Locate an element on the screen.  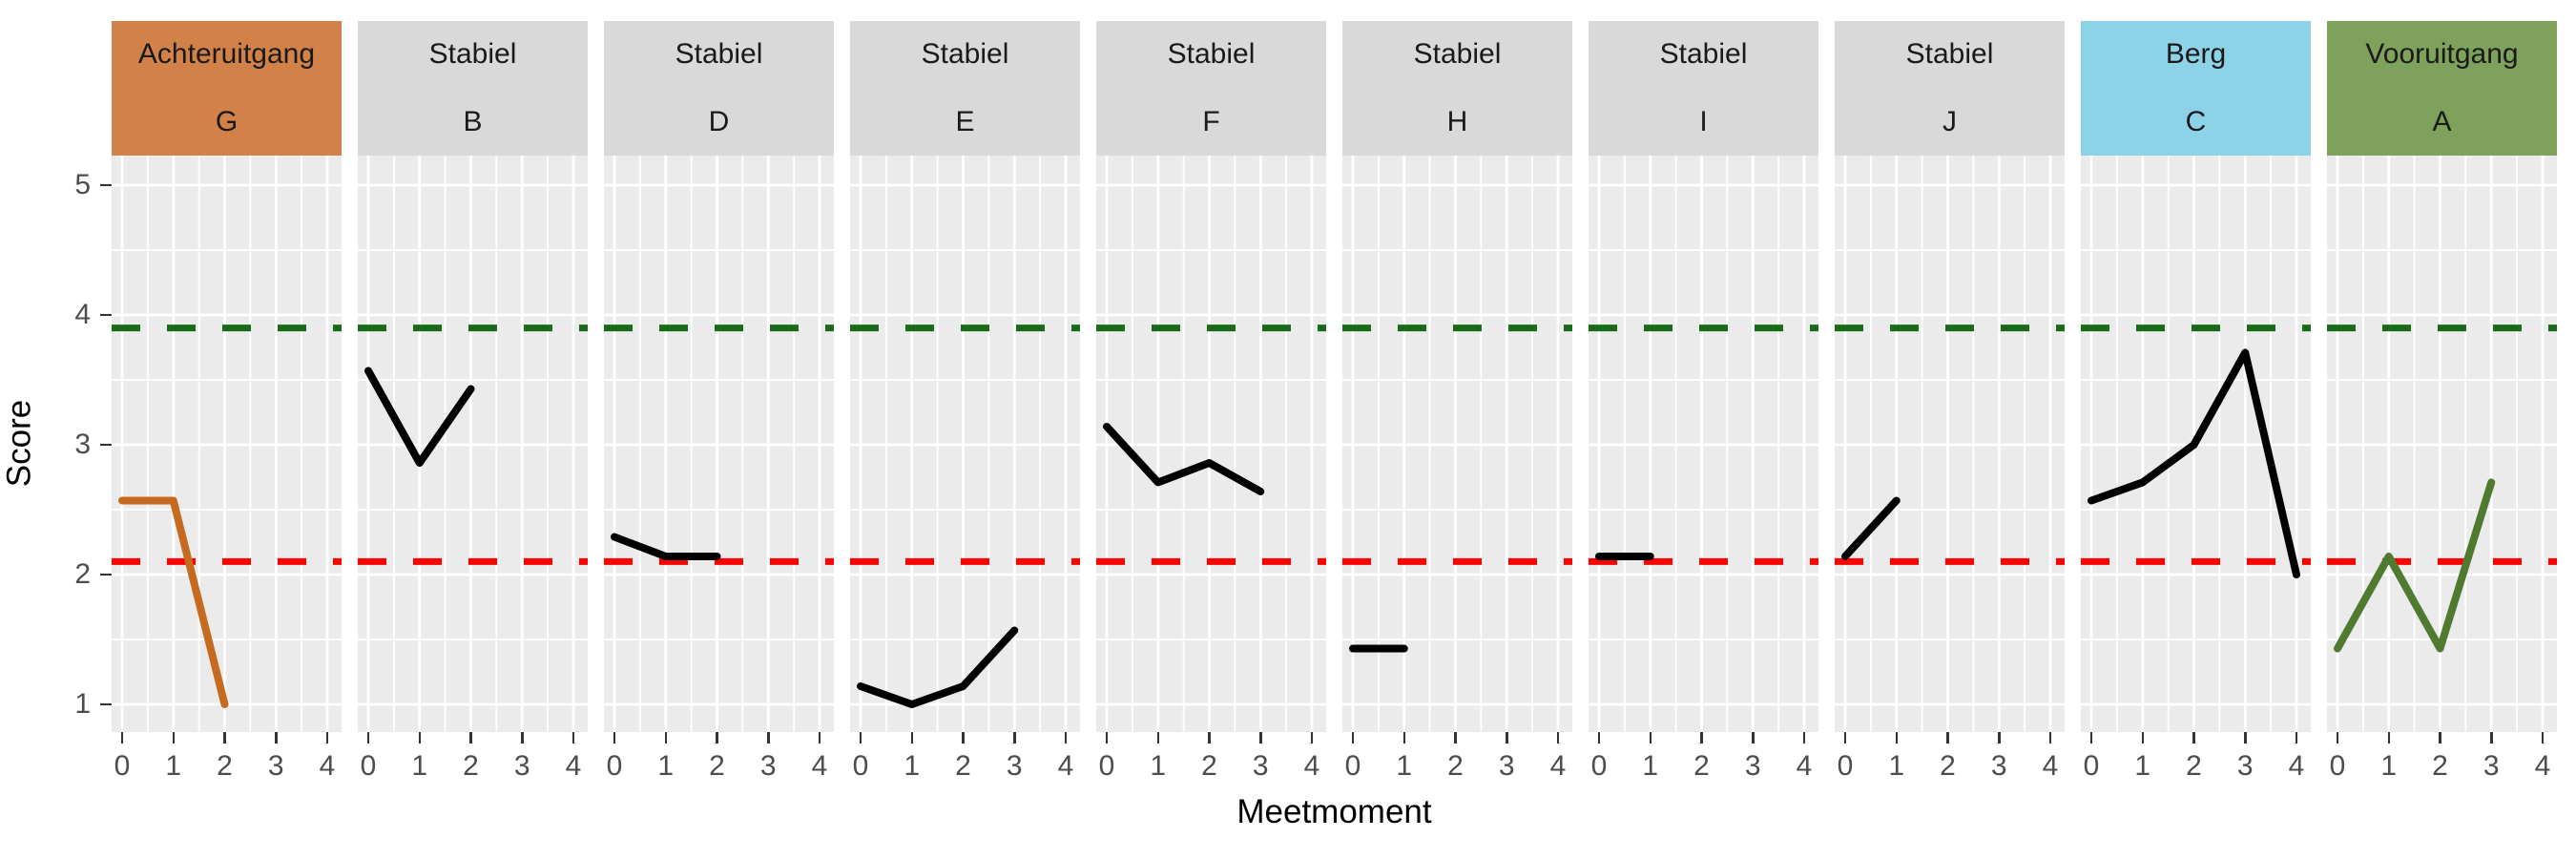
score-line-G is located at coordinates (173, 602).